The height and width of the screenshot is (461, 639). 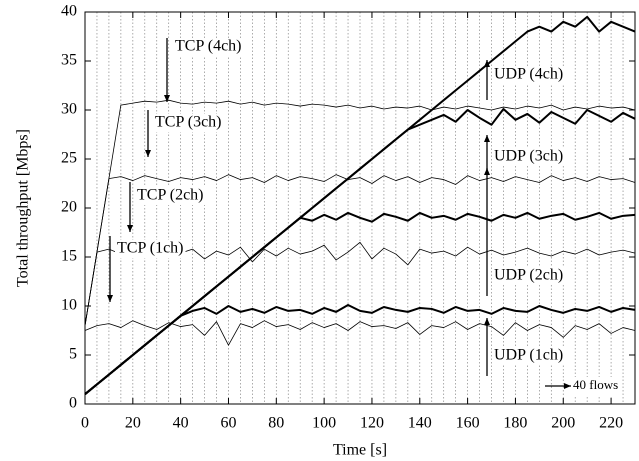 I want to click on annotation: UDP (4ch), so click(x=528, y=74).